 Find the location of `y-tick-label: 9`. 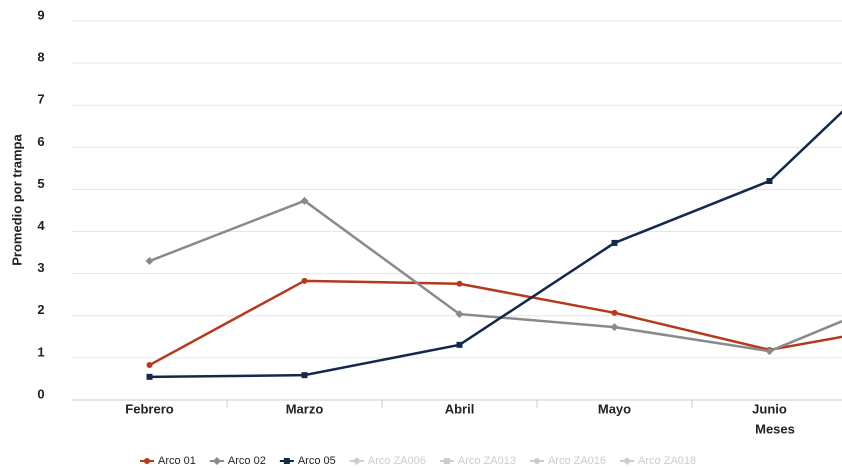

y-tick-label: 9 is located at coordinates (40, 14).